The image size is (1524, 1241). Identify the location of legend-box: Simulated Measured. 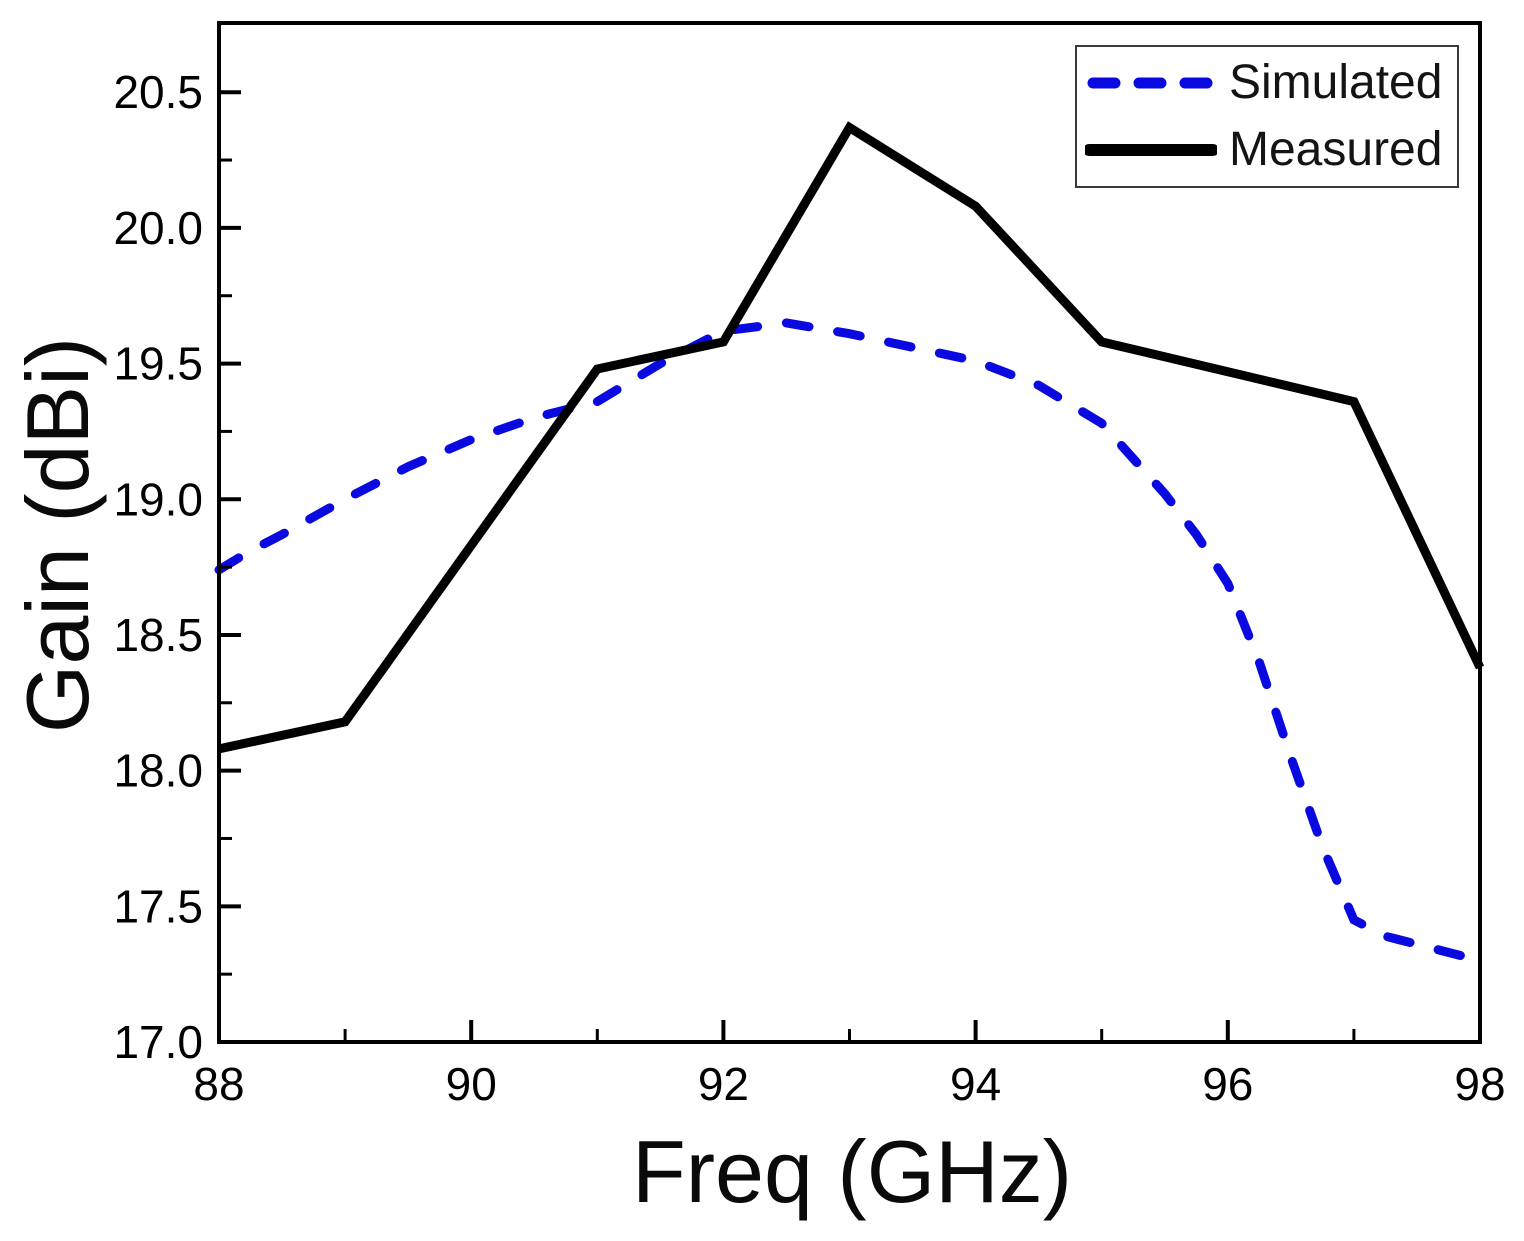
(1267, 116).